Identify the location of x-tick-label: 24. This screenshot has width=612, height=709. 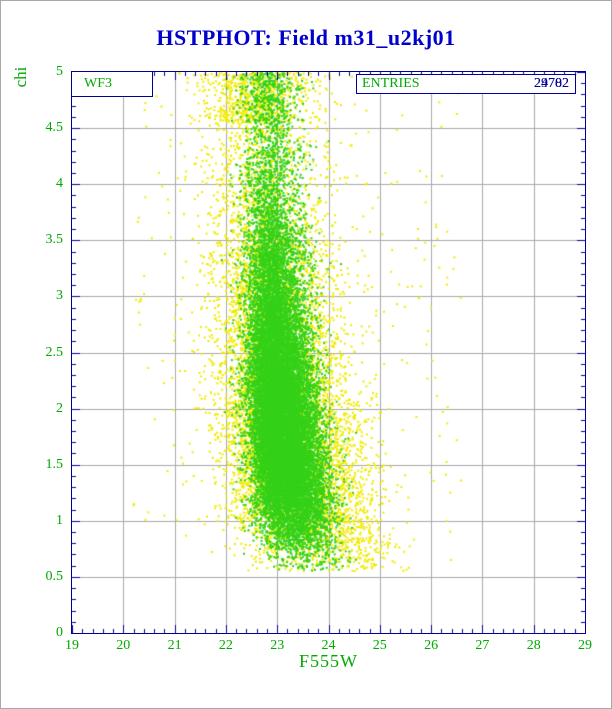
(328, 645).